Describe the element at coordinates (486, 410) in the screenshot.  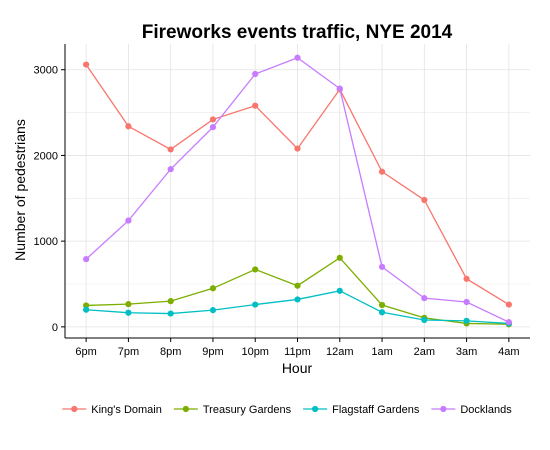
I see `legend-label: Docklands` at that location.